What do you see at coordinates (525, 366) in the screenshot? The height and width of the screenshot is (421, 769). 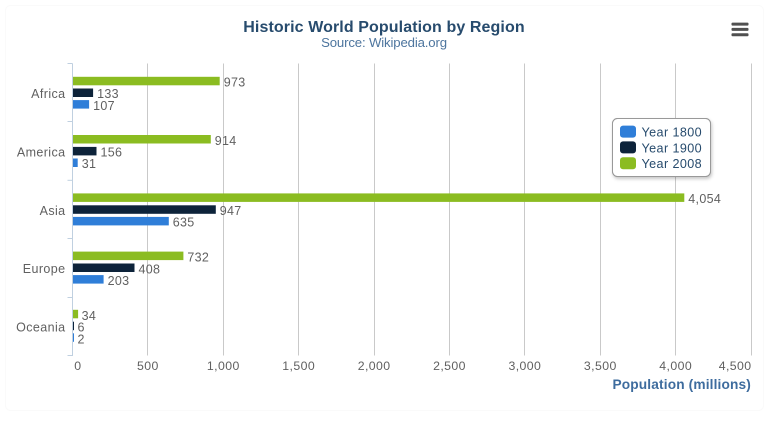 I see `svg-text: 3,000` at bounding box center [525, 366].